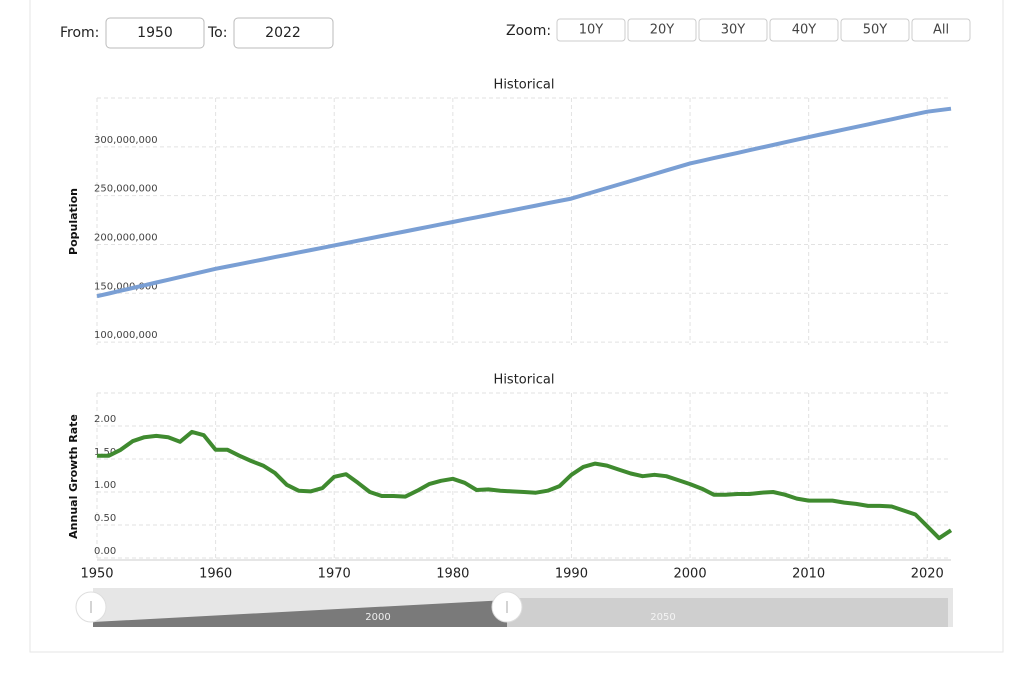 This screenshot has width=1011, height=676. I want to click on y-tick-label: 250,000,000, so click(126, 189).